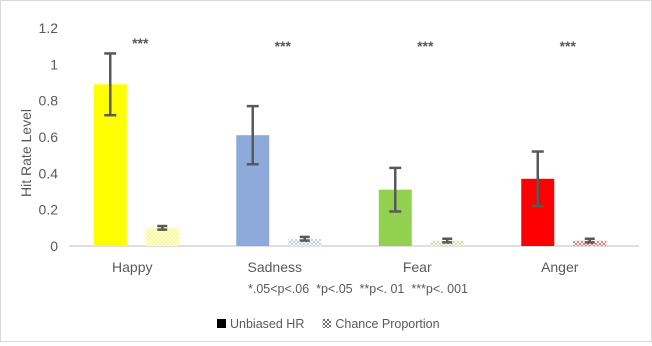 Image resolution: width=652 pixels, height=346 pixels. What do you see at coordinates (417, 267) in the screenshot?
I see `x-category-label: Fear` at bounding box center [417, 267].